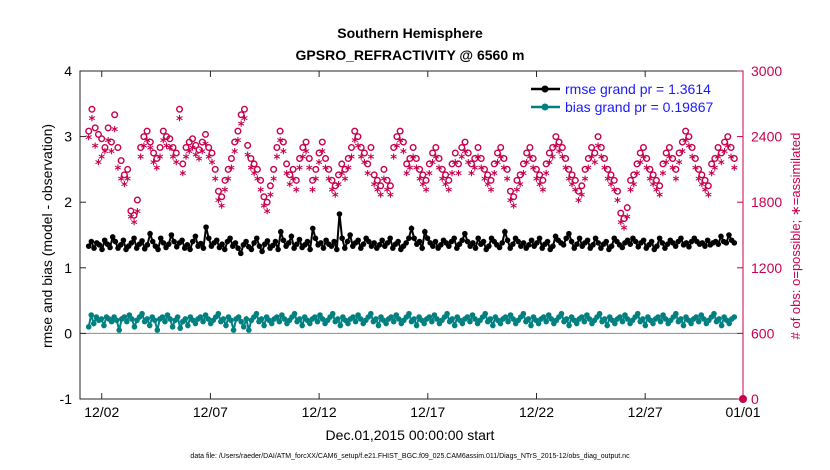  I want to click on x-tick-label: 12/12, so click(319, 412).